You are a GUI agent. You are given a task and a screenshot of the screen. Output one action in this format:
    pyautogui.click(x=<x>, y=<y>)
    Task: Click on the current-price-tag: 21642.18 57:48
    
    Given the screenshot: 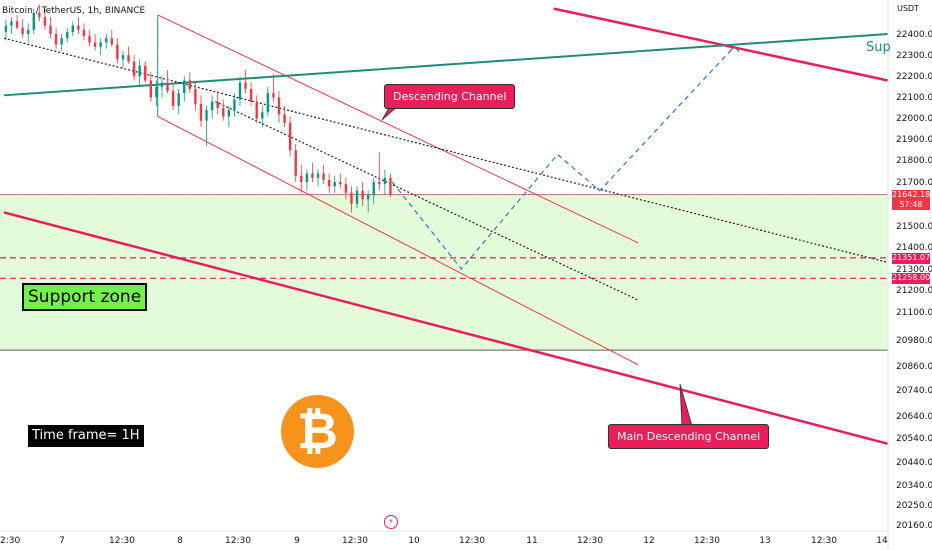 What is the action you would take?
    pyautogui.click(x=911, y=200)
    